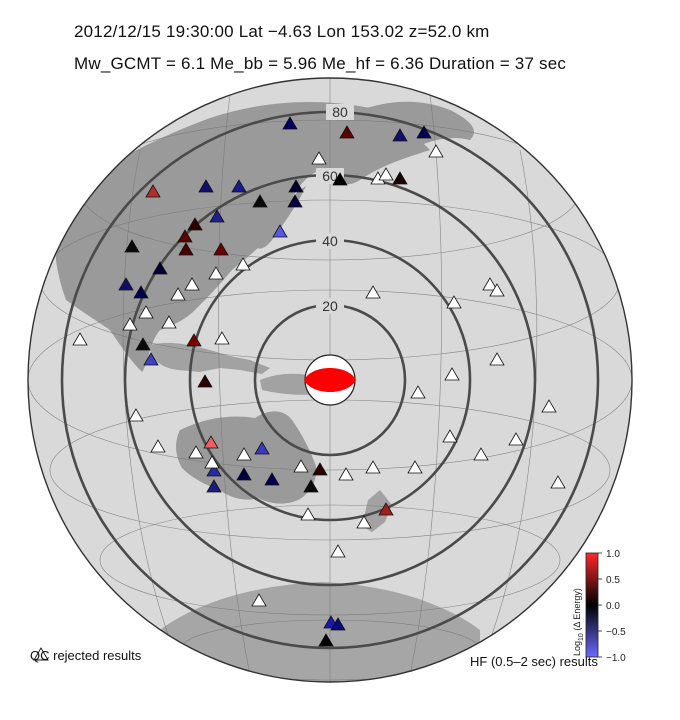 This screenshot has width=680, height=720. I want to click on qc-legend-triangle, so click(41, 654).